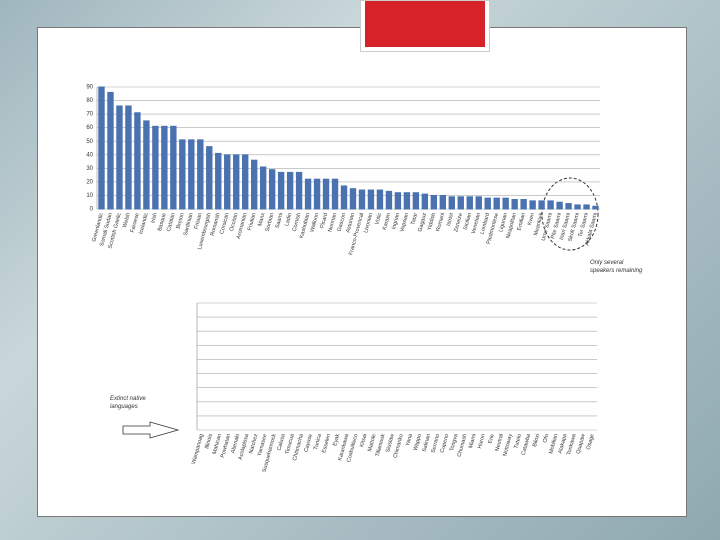  What do you see at coordinates (468, 221) in the screenshot?
I see `x-tick-label: Sicilian` at bounding box center [468, 221].